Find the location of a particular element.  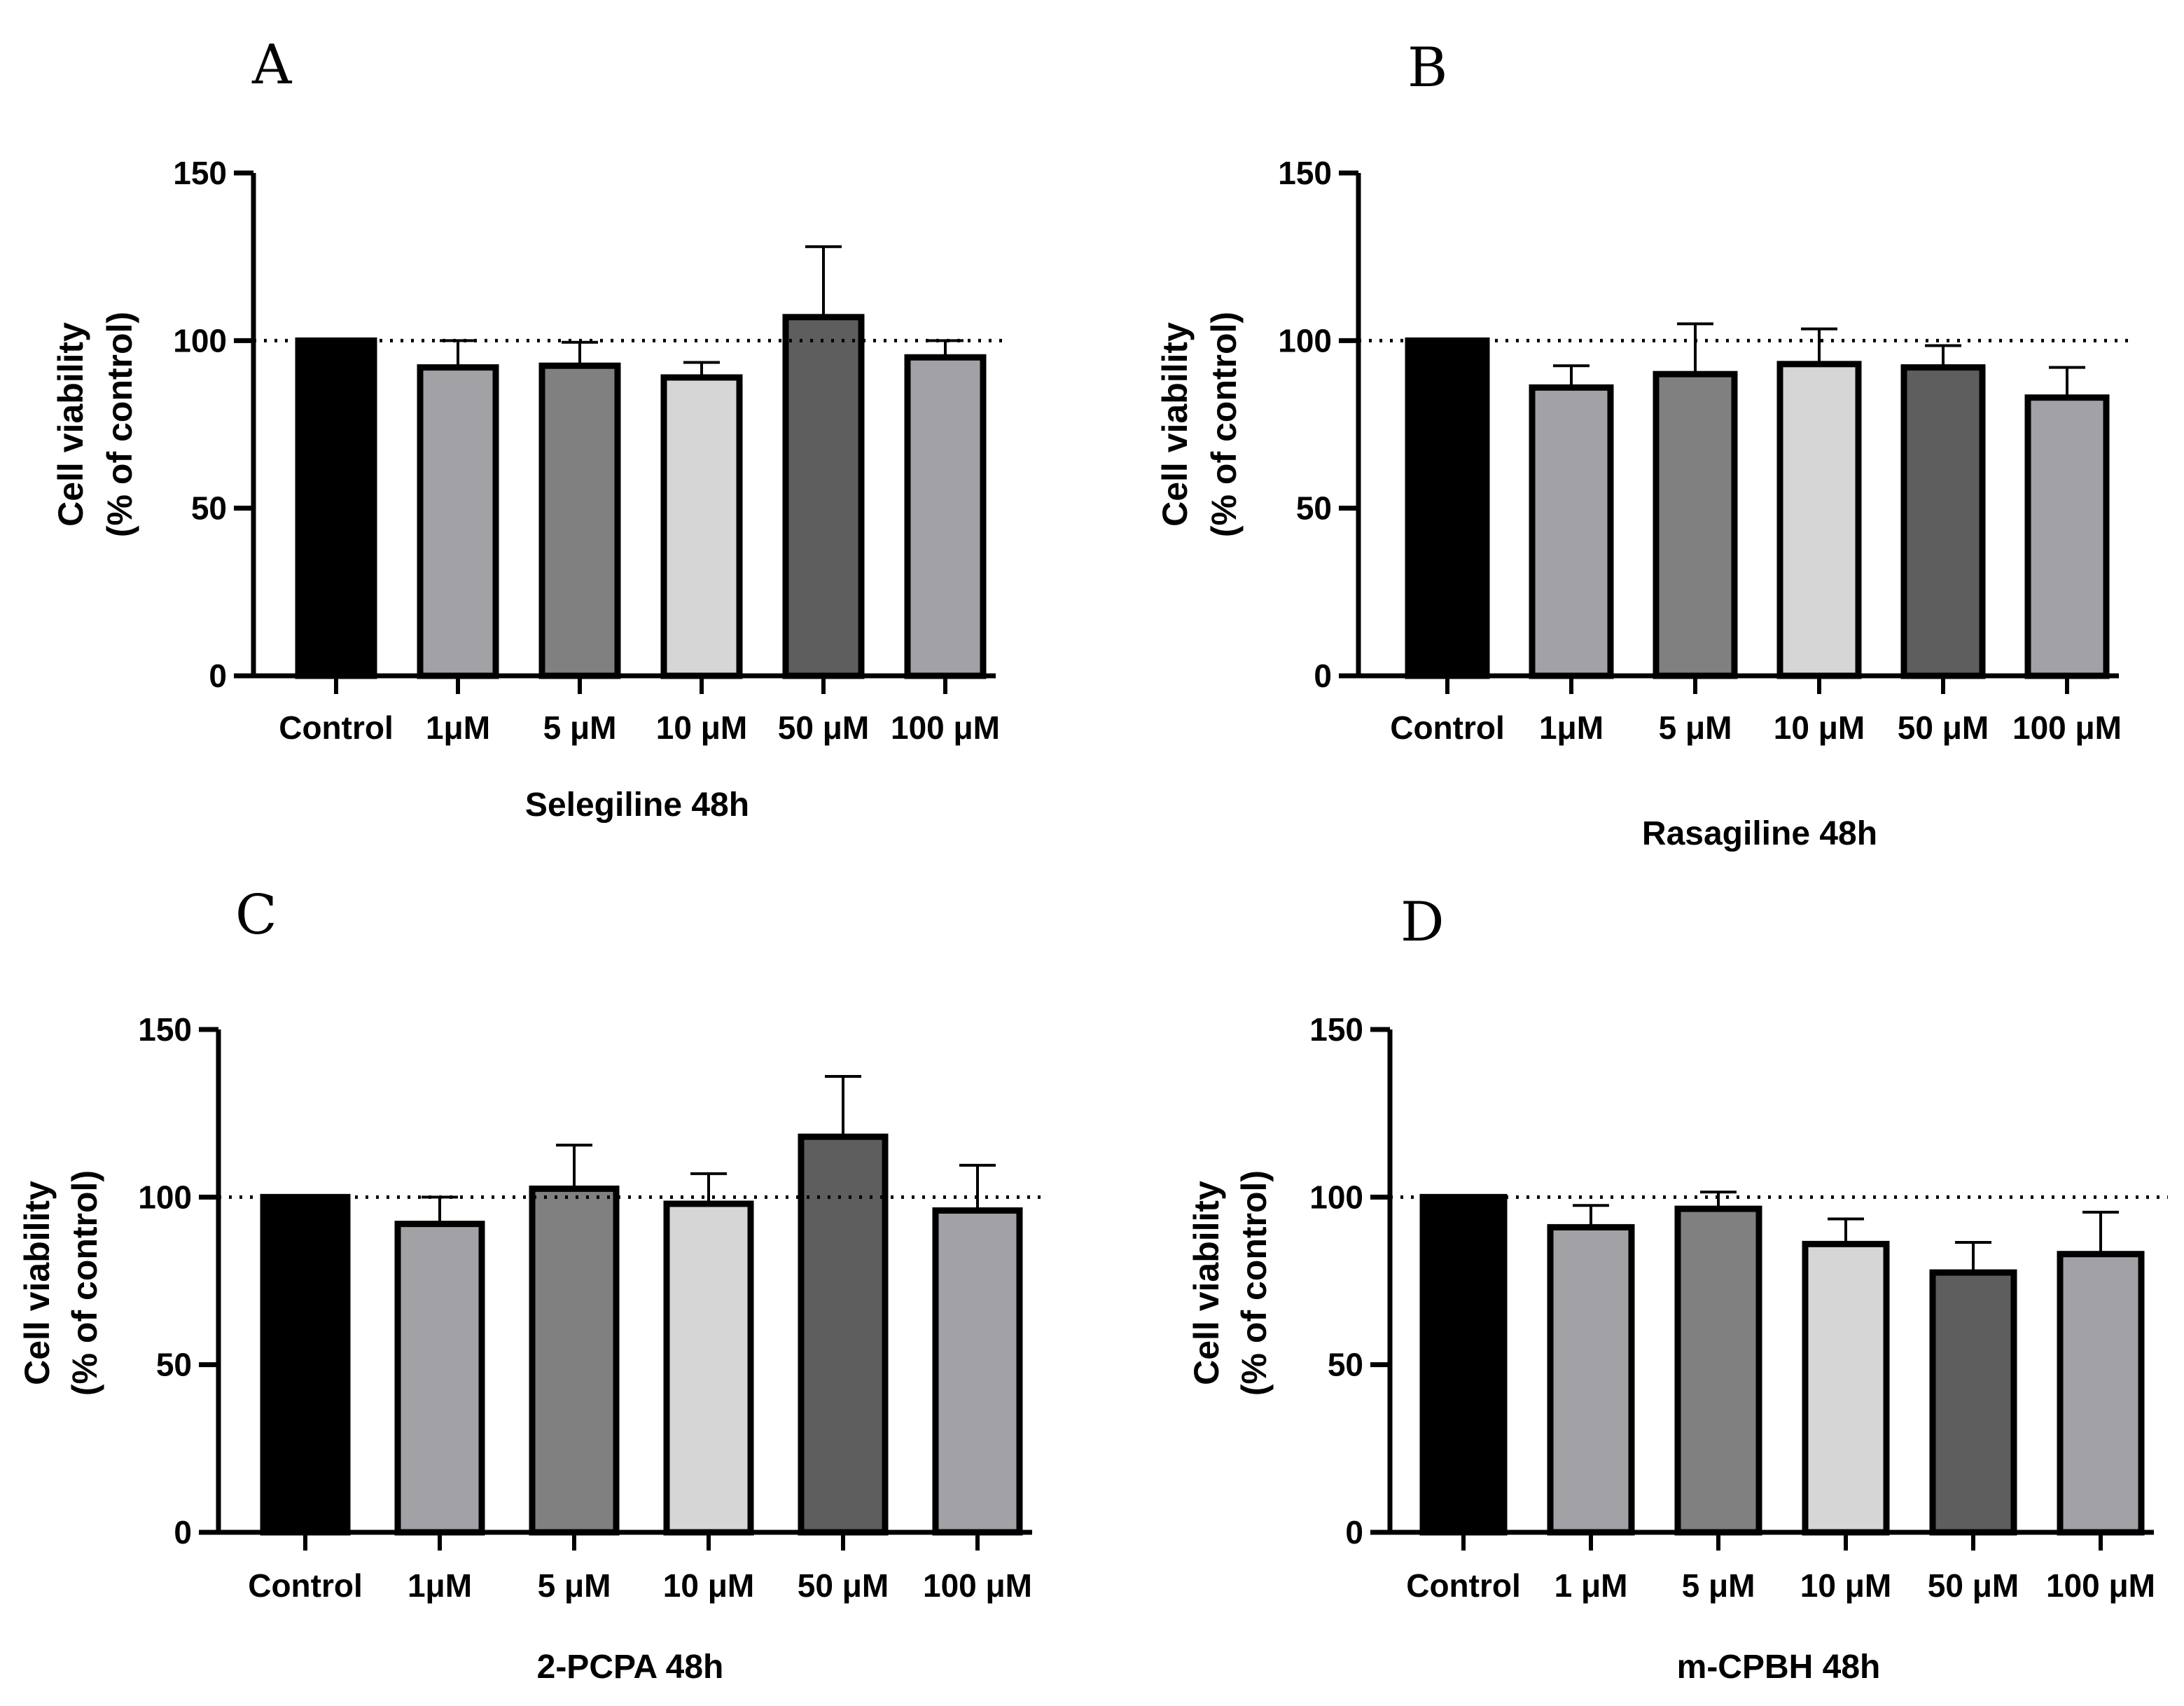

panel-letter-d: D is located at coordinates (1422, 922).